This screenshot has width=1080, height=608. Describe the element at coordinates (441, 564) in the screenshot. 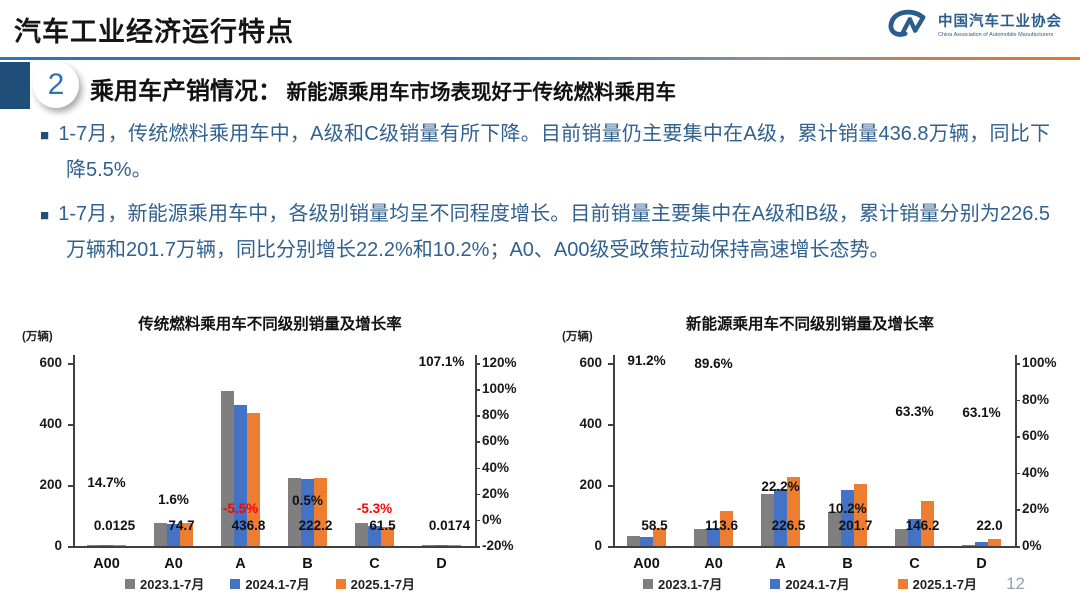

I see `category-label-D: D` at that location.